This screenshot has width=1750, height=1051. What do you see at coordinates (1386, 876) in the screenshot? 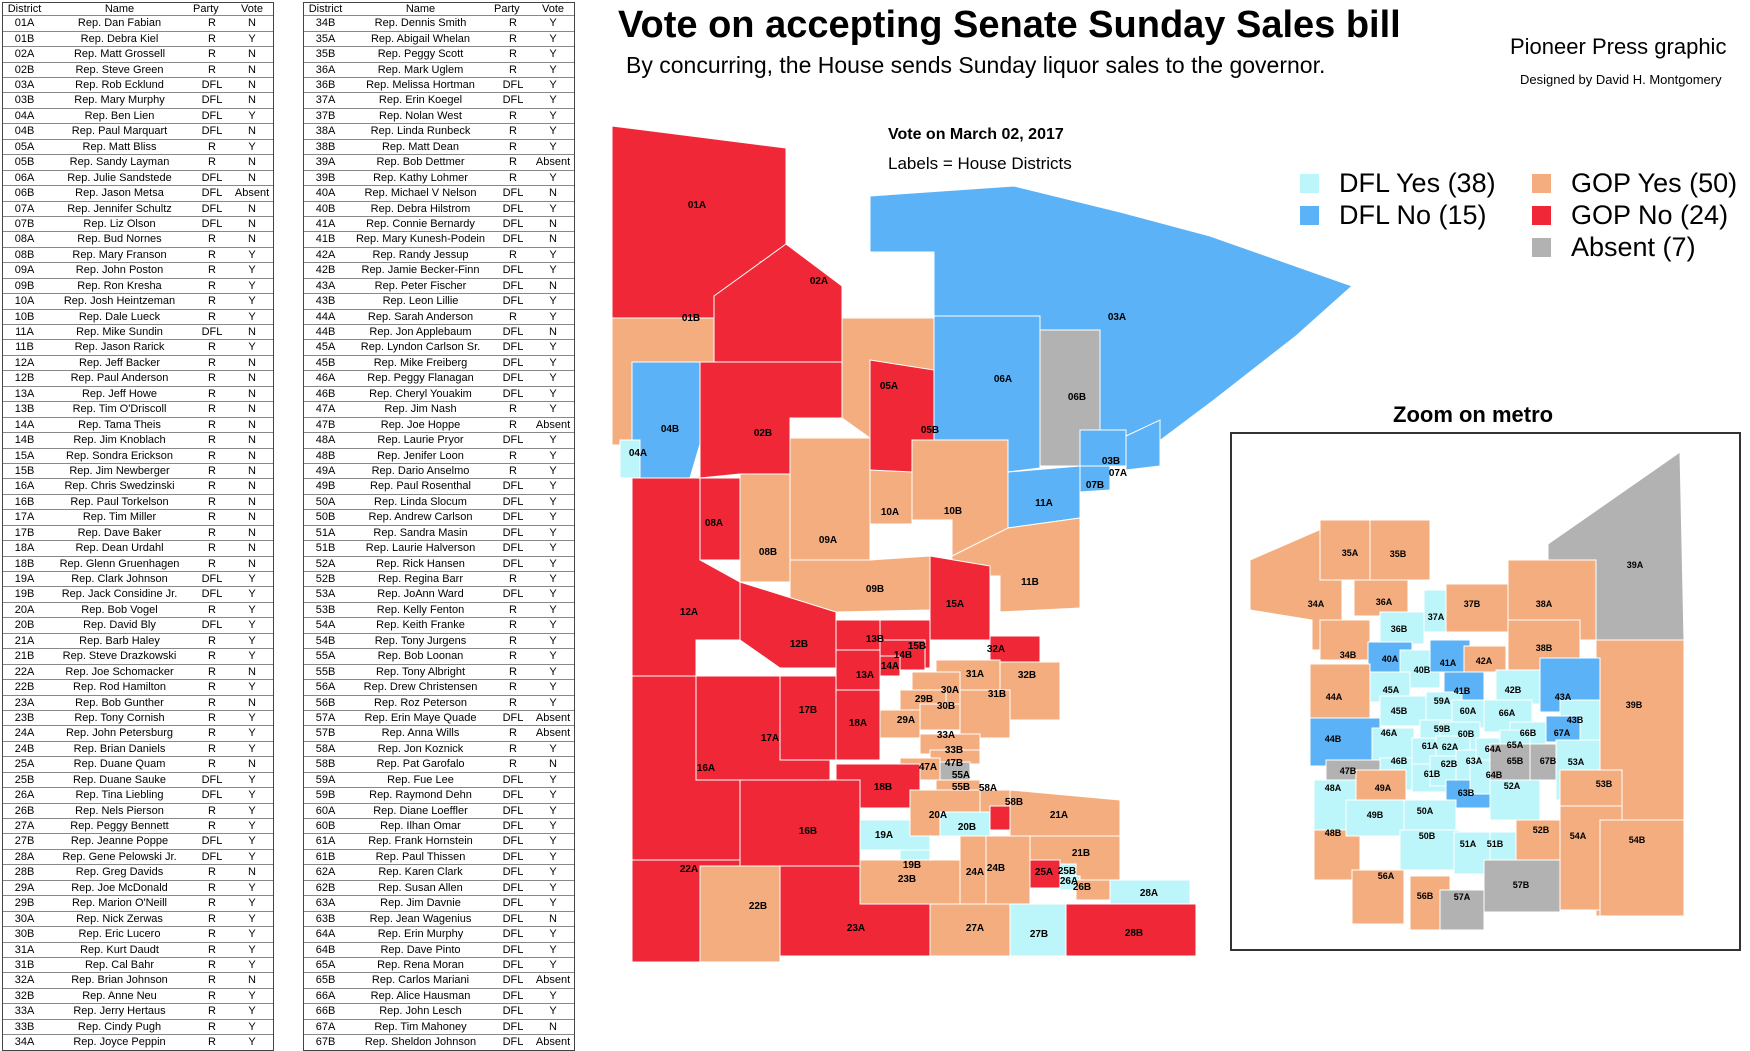
I see `metro-district-label: 56A` at bounding box center [1386, 876].